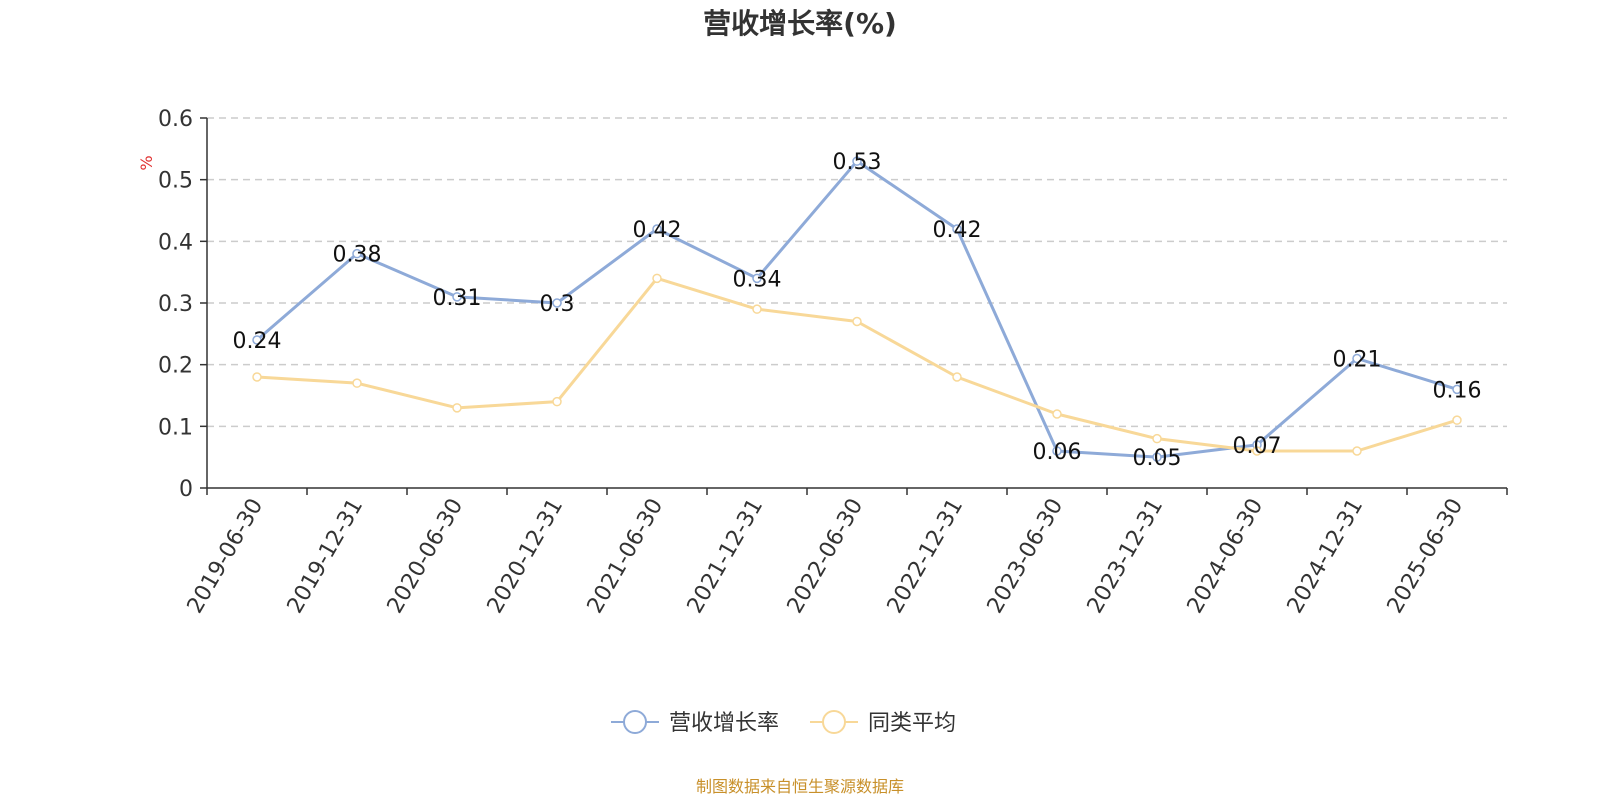 The image size is (1600, 800). What do you see at coordinates (912, 723) in the screenshot?
I see `legend-label-2: 同类平均` at bounding box center [912, 723].